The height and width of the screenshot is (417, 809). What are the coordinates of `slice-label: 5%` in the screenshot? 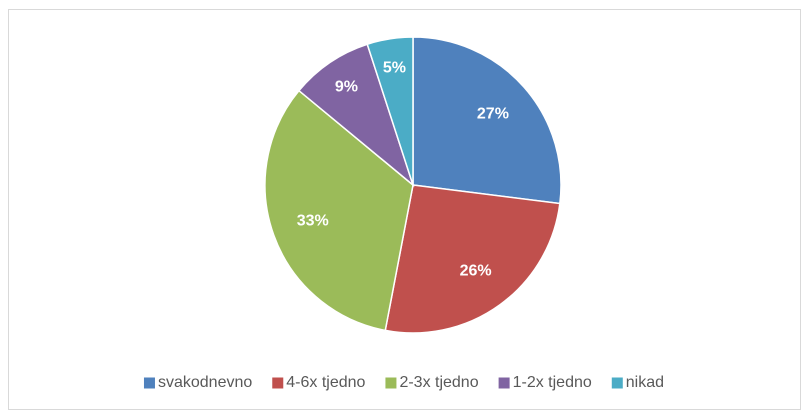 It's located at (394, 67).